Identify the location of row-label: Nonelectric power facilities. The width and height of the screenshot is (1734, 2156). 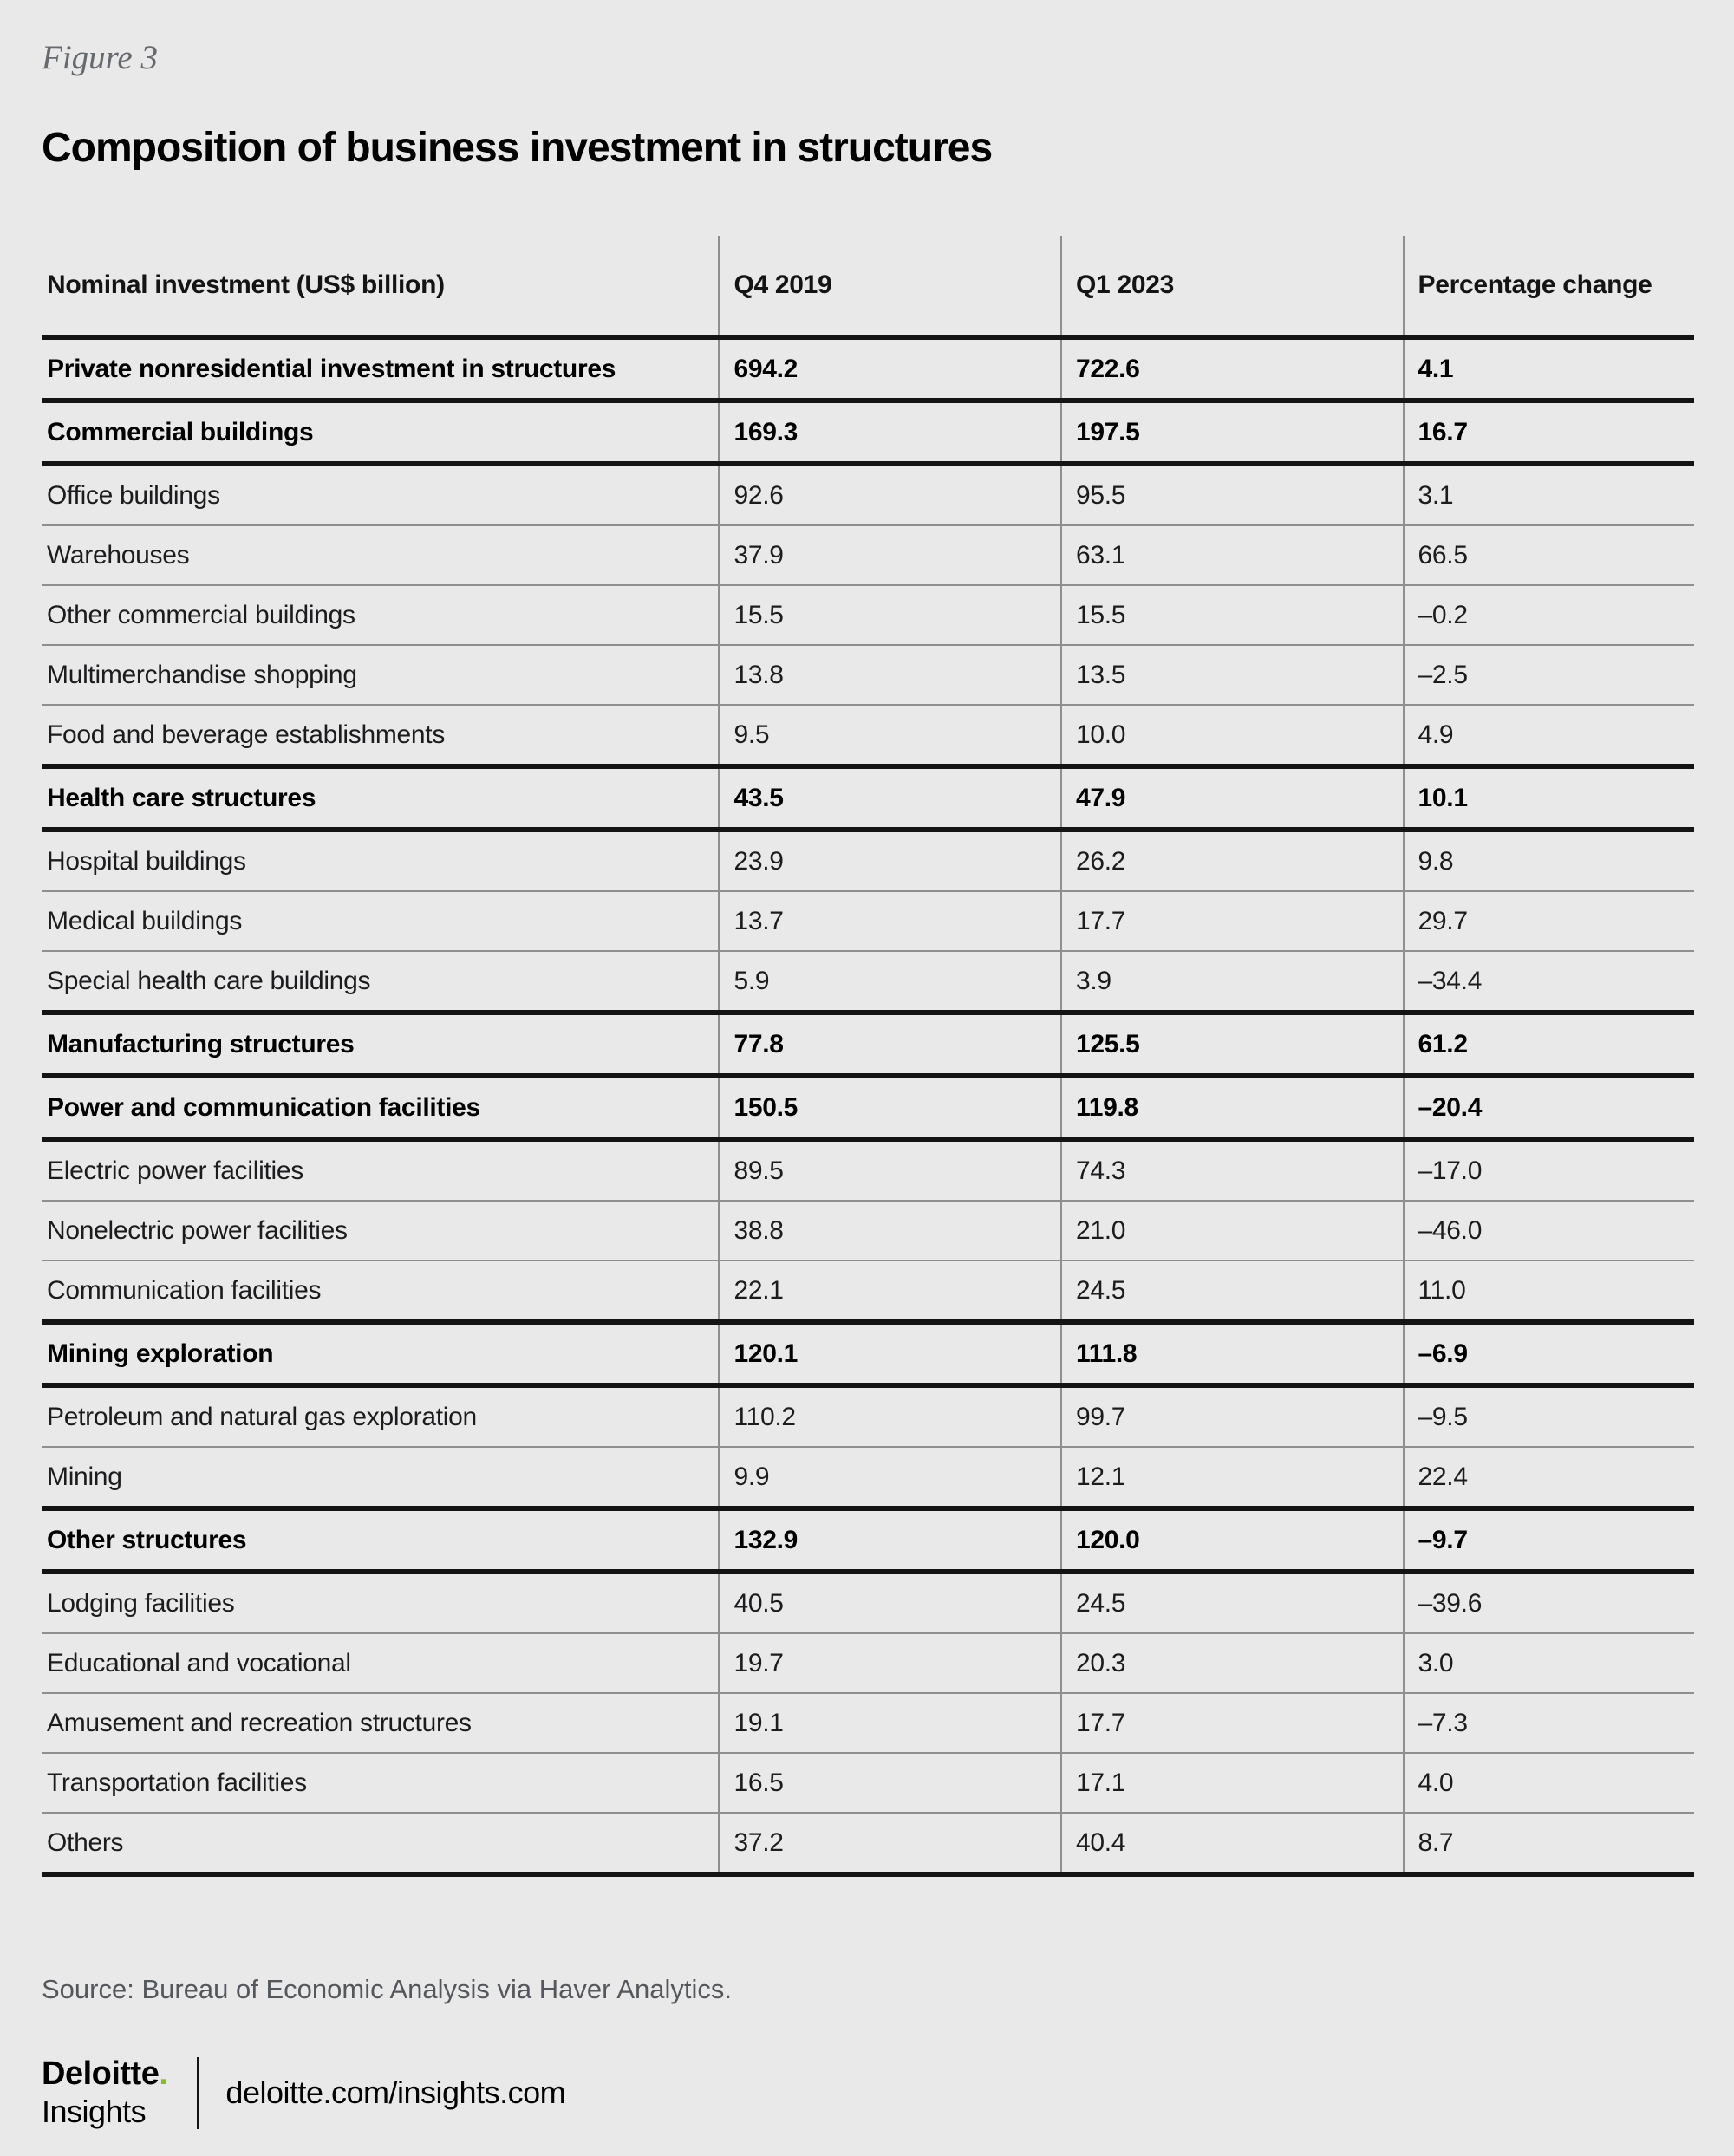
(381, 1231).